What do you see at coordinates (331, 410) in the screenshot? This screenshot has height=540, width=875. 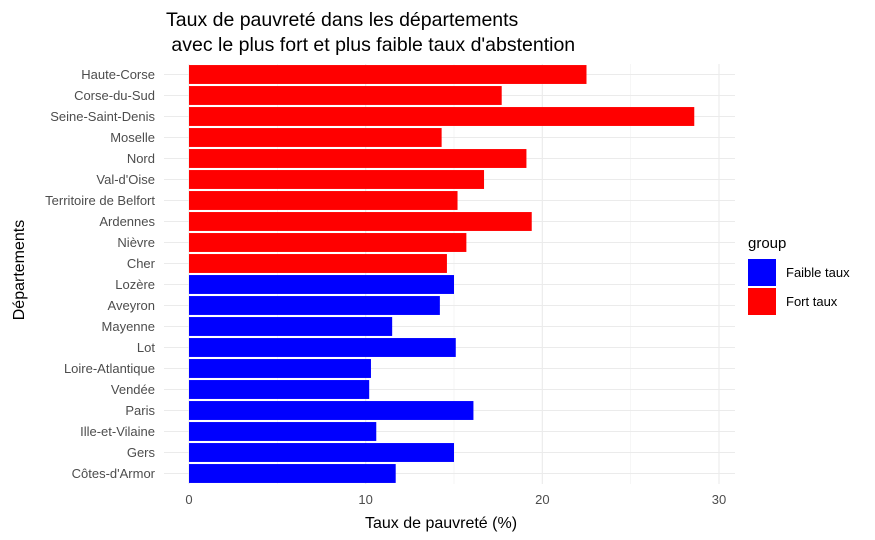 I see `bar-paris` at bounding box center [331, 410].